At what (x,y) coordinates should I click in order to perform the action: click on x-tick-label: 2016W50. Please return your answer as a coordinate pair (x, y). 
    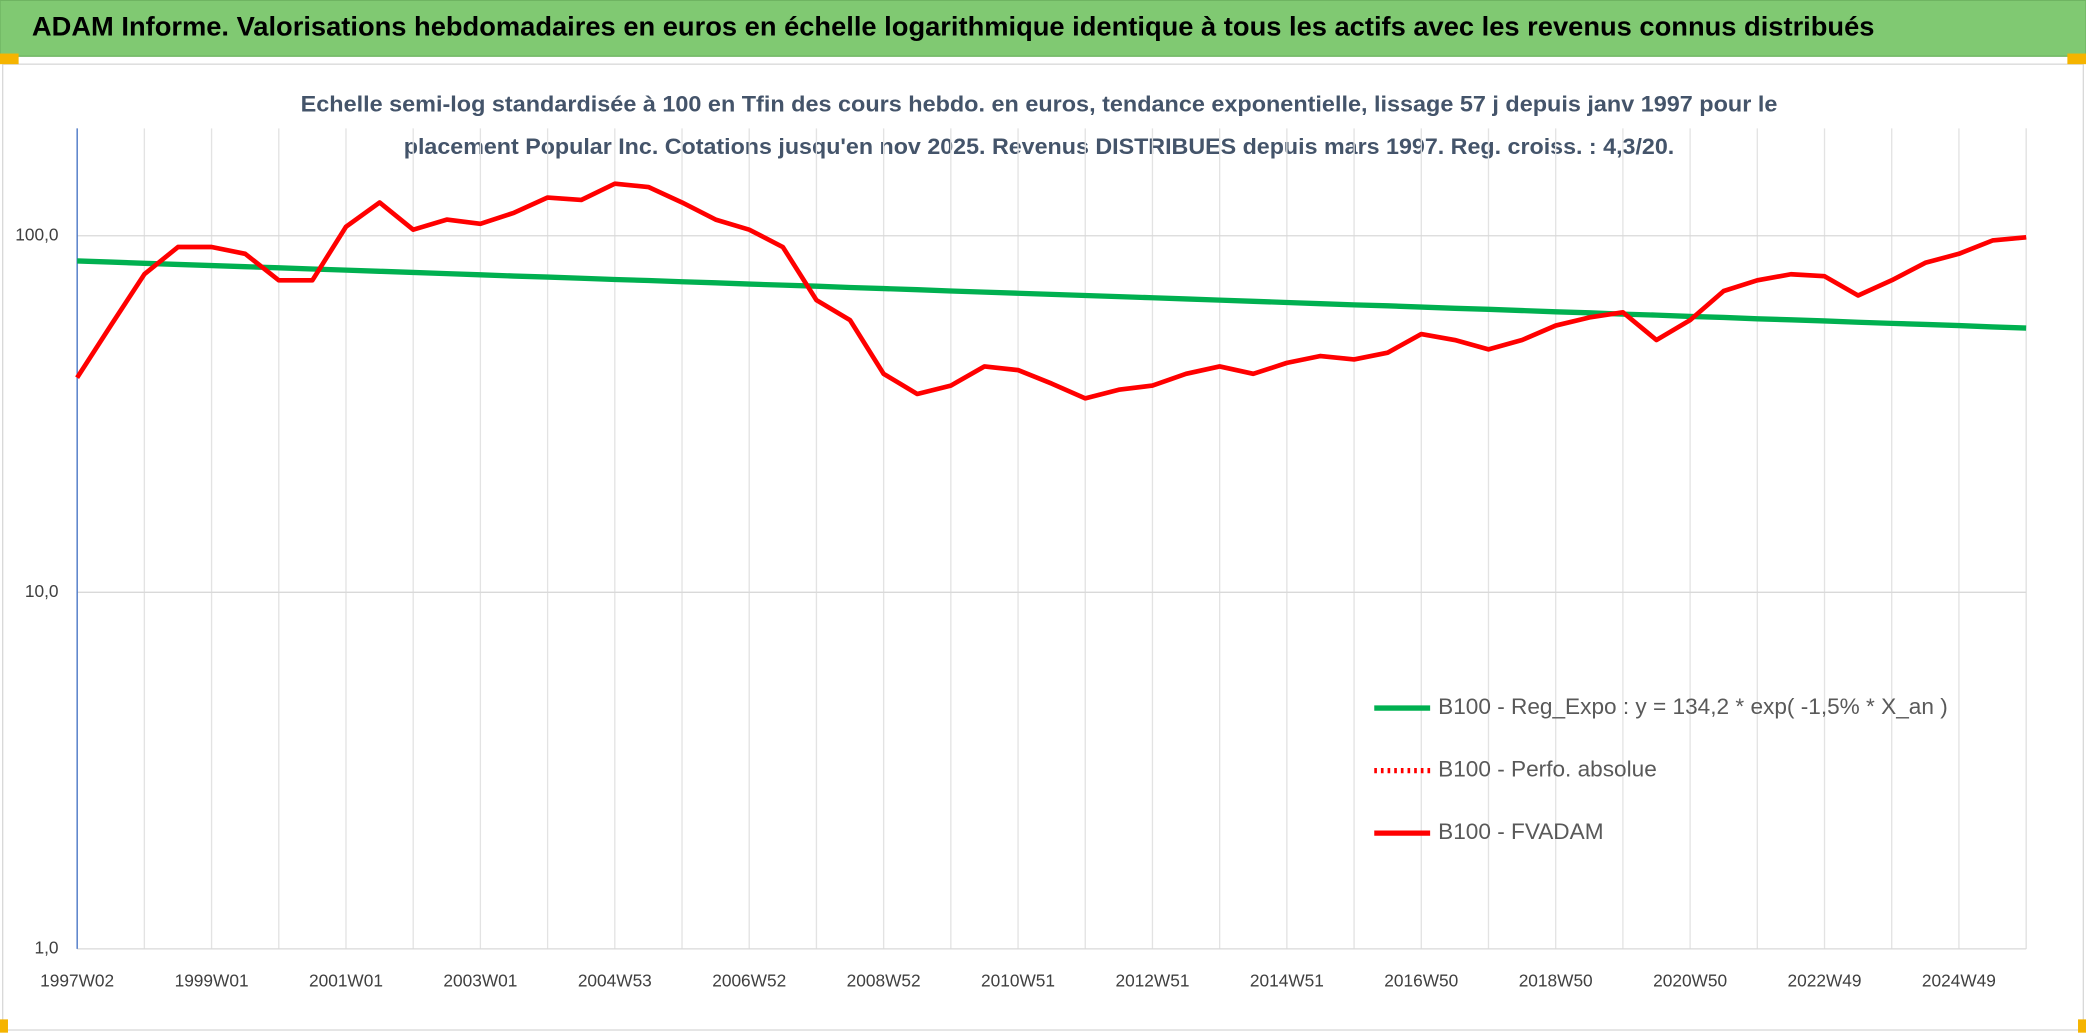
    Looking at the image, I should click on (1421, 981).